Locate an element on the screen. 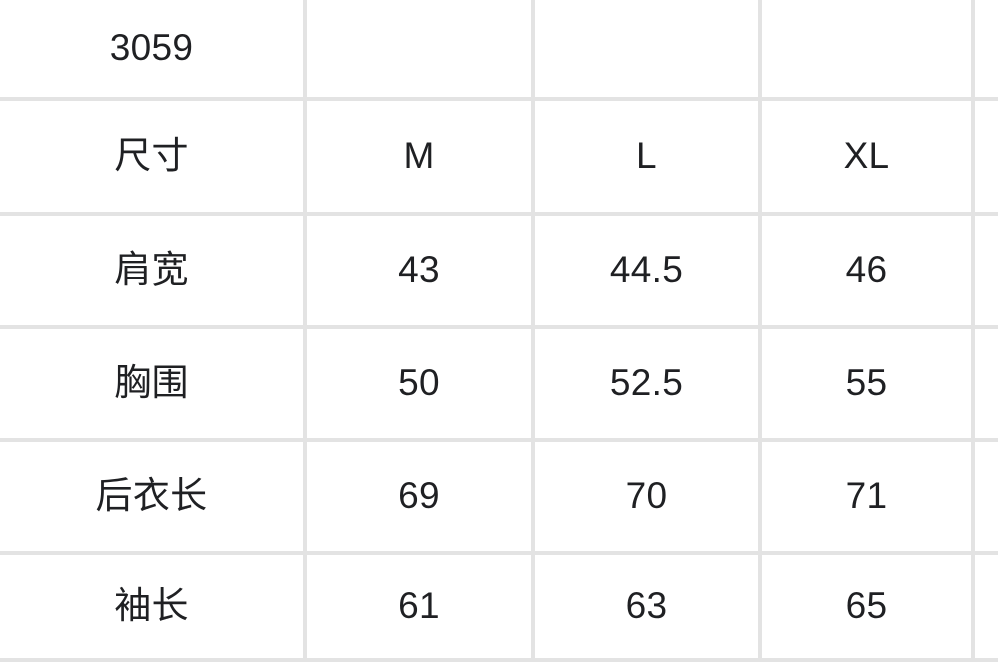  measure-value-chest-circumference-xl: 55 is located at coordinates (867, 384).